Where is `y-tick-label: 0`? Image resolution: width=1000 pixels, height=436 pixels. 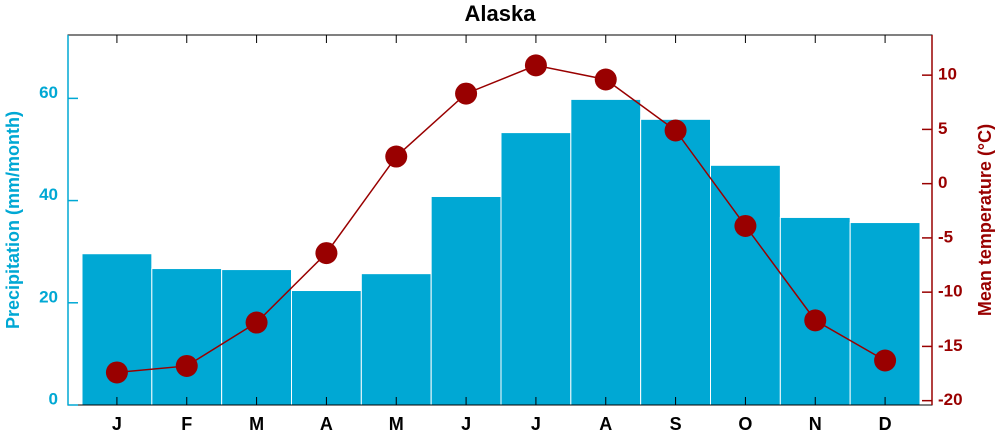 y-tick-label: 0 is located at coordinates (53, 398).